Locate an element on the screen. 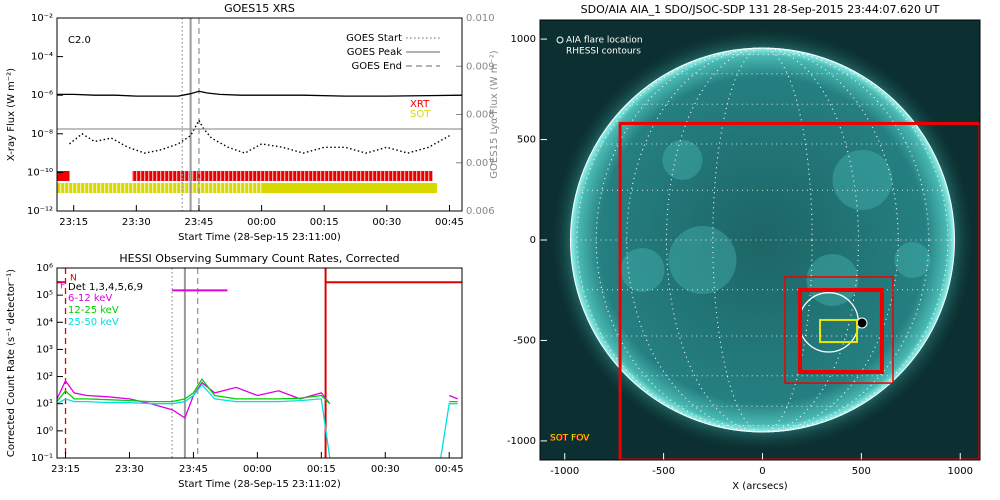 This screenshot has width=1000, height=500. y-tick-label: 500 is located at coordinates (526, 140).